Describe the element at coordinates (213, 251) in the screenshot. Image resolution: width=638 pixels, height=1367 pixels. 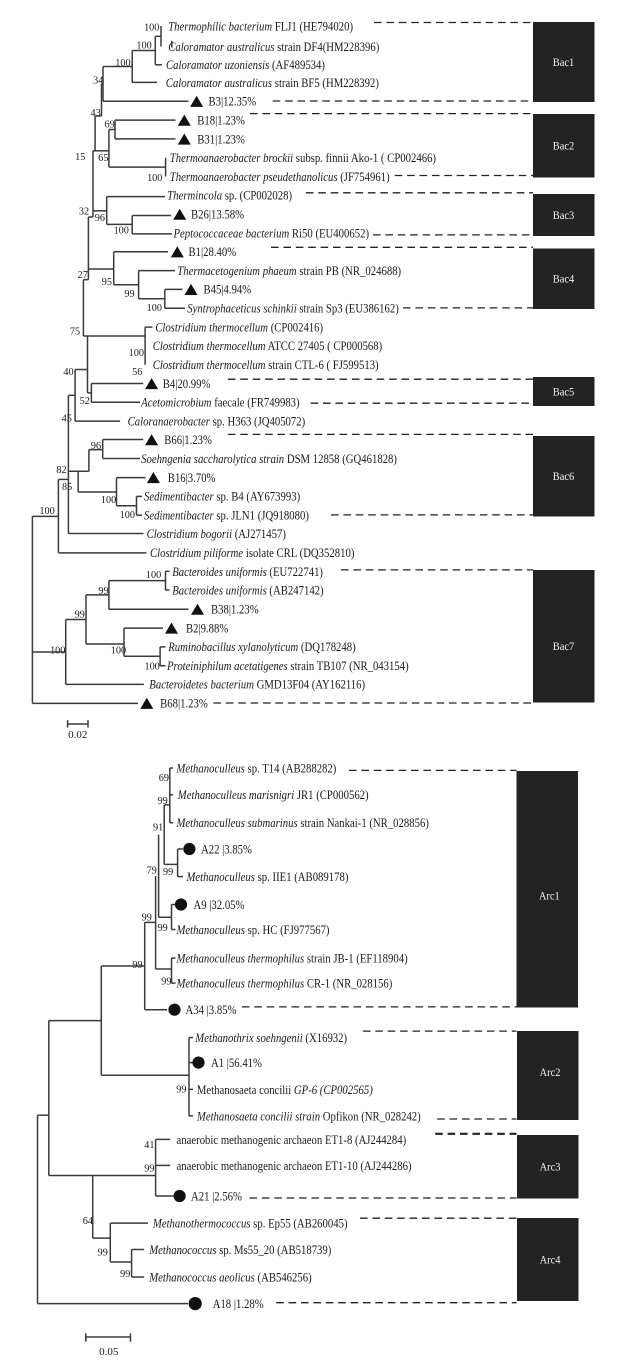
I see `svg-text: B1|28.40%` at that location.